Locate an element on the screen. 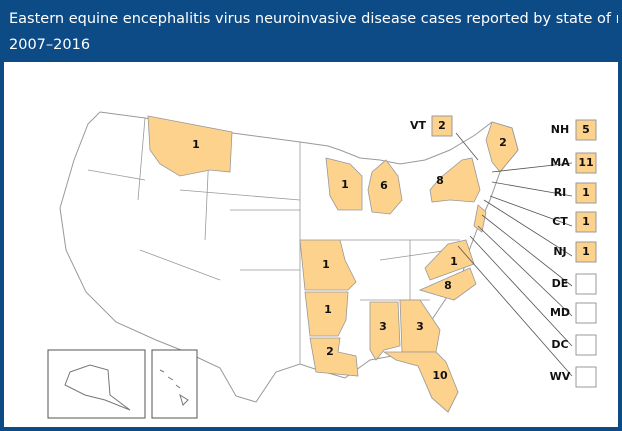  state-value: 6 is located at coordinates (384, 185).